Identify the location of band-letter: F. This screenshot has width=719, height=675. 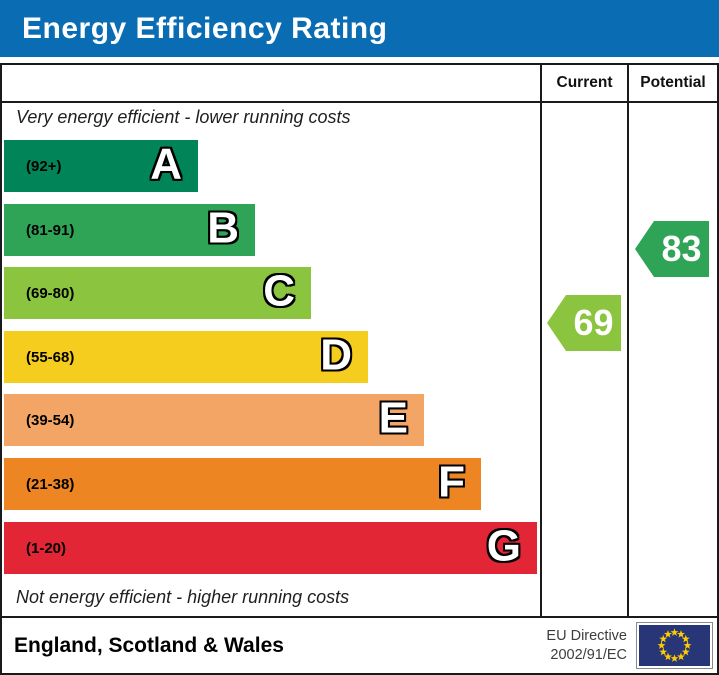
(451, 482).